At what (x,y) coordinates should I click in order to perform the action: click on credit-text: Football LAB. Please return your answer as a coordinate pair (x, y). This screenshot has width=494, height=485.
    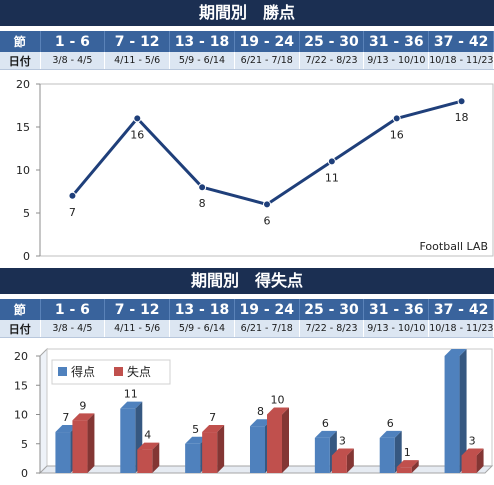
    Looking at the image, I should click on (454, 246).